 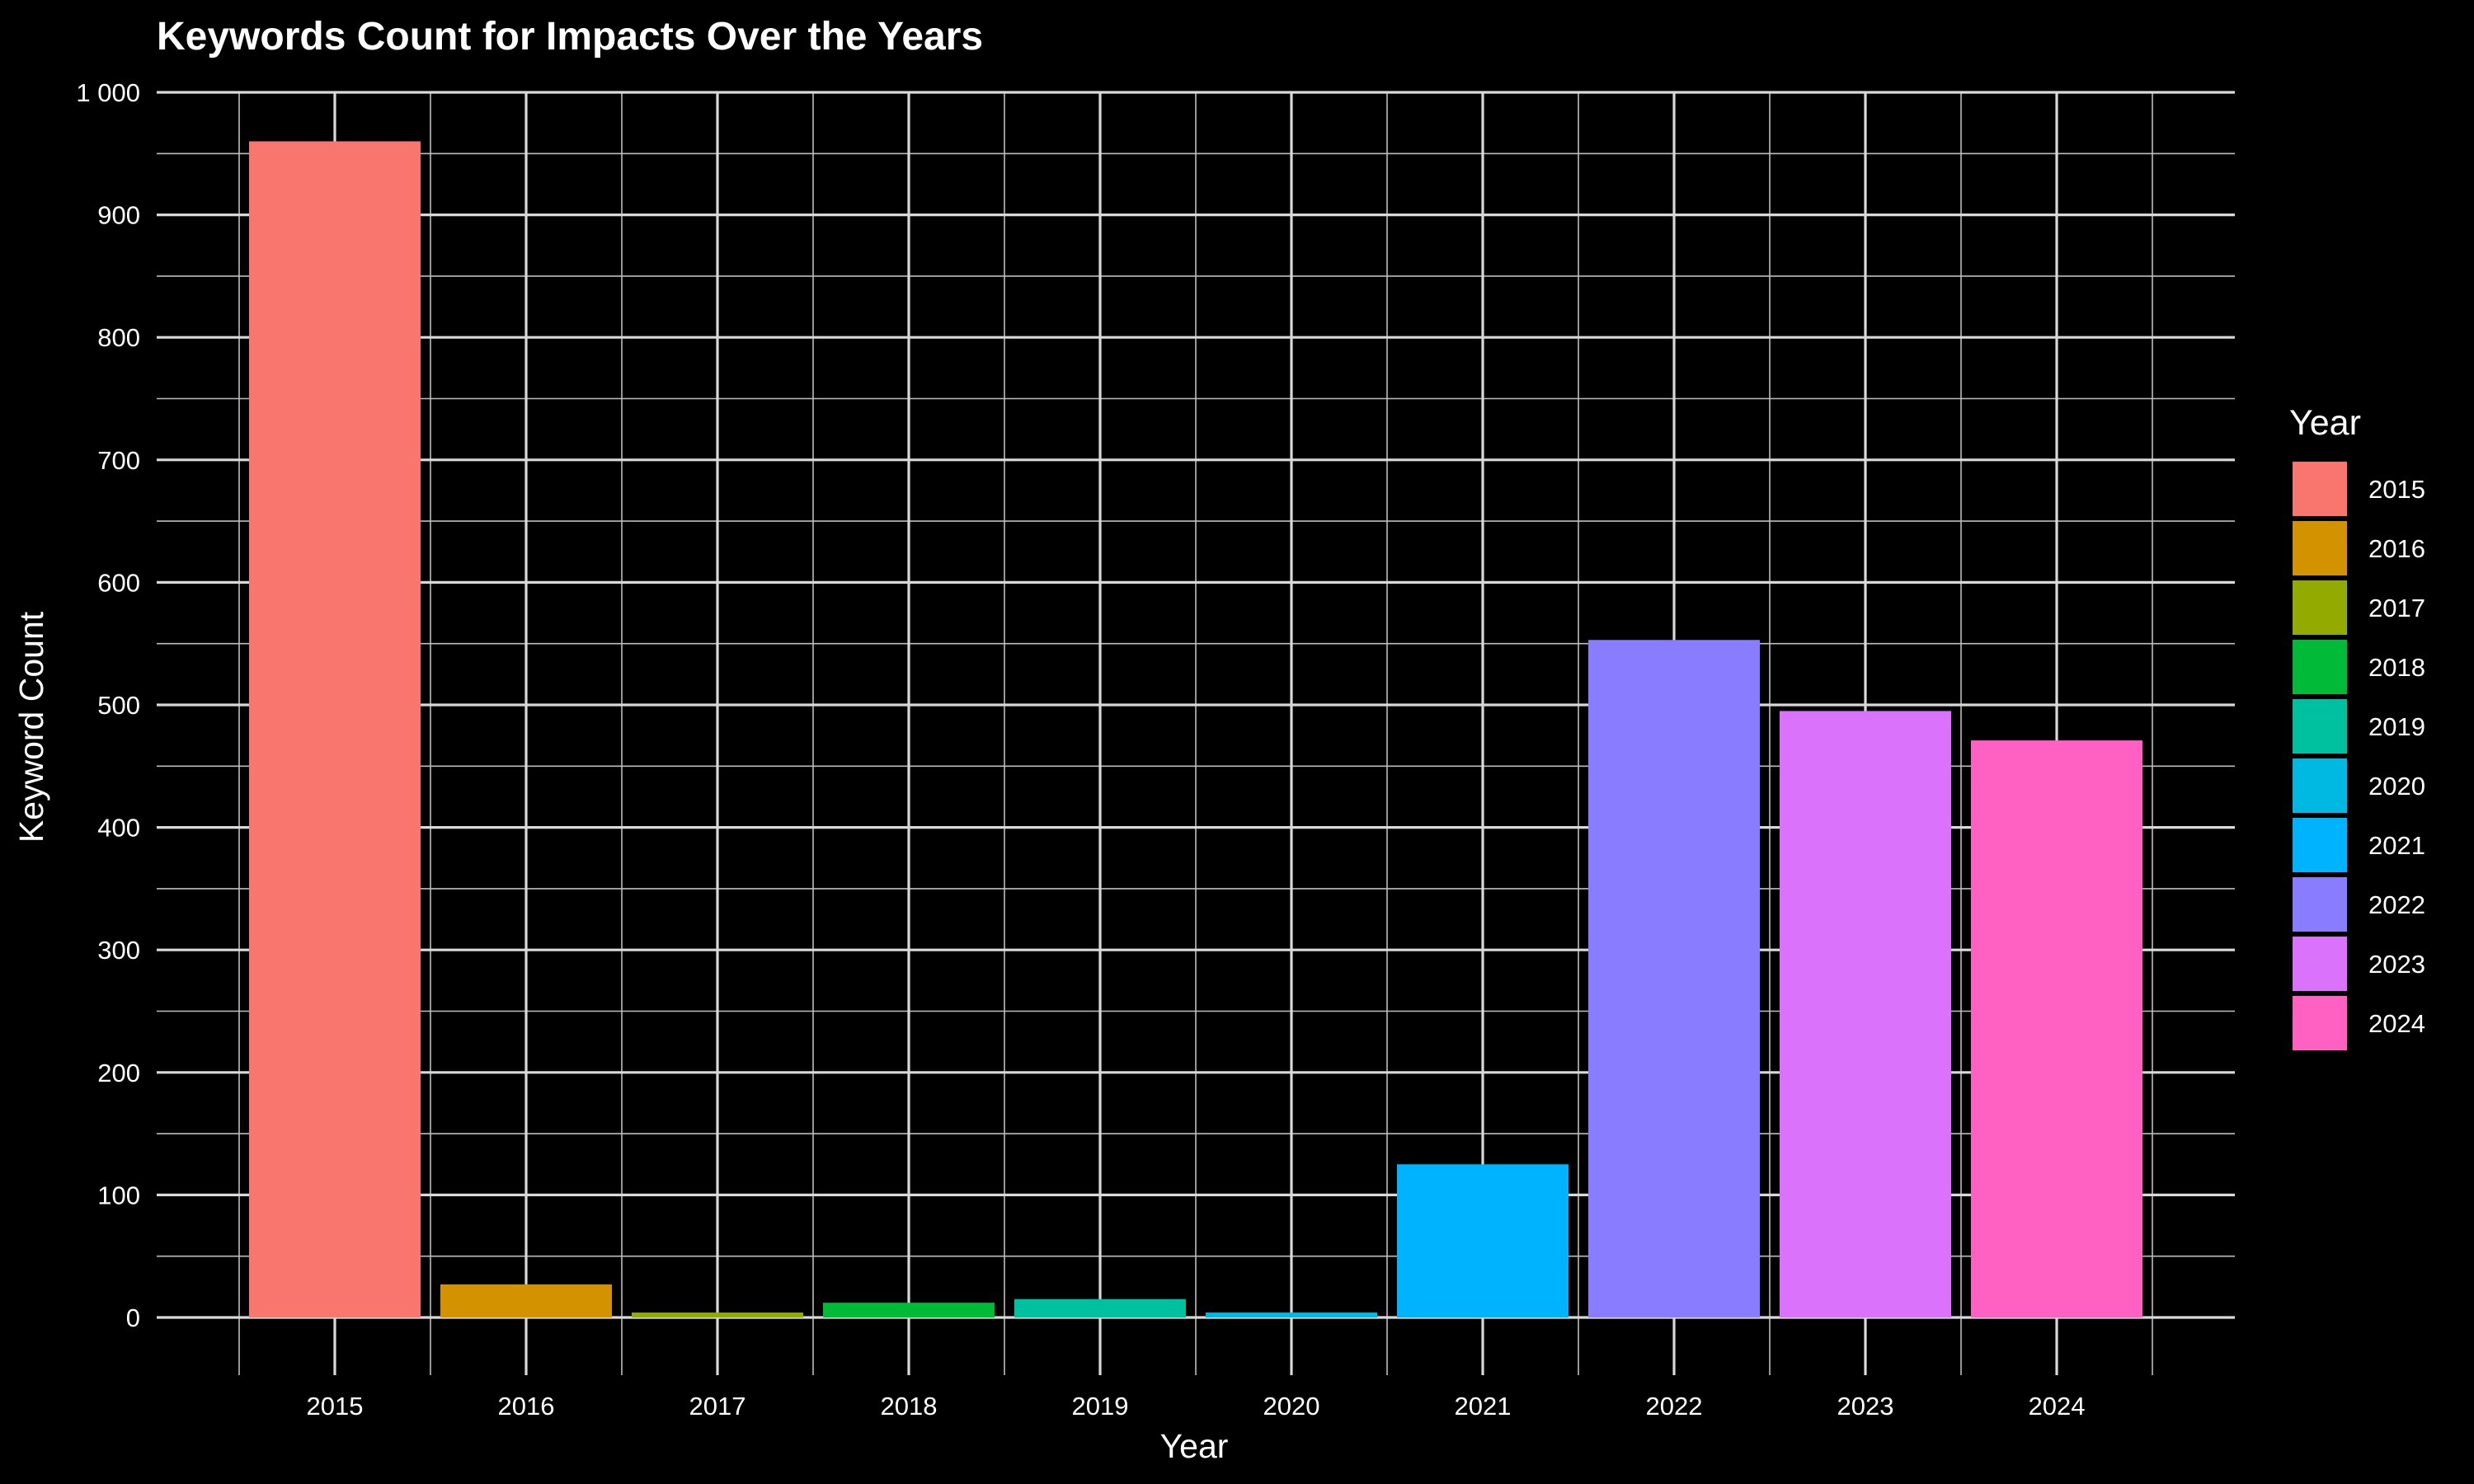 I want to click on y-tick-label: 700, so click(x=118, y=460).